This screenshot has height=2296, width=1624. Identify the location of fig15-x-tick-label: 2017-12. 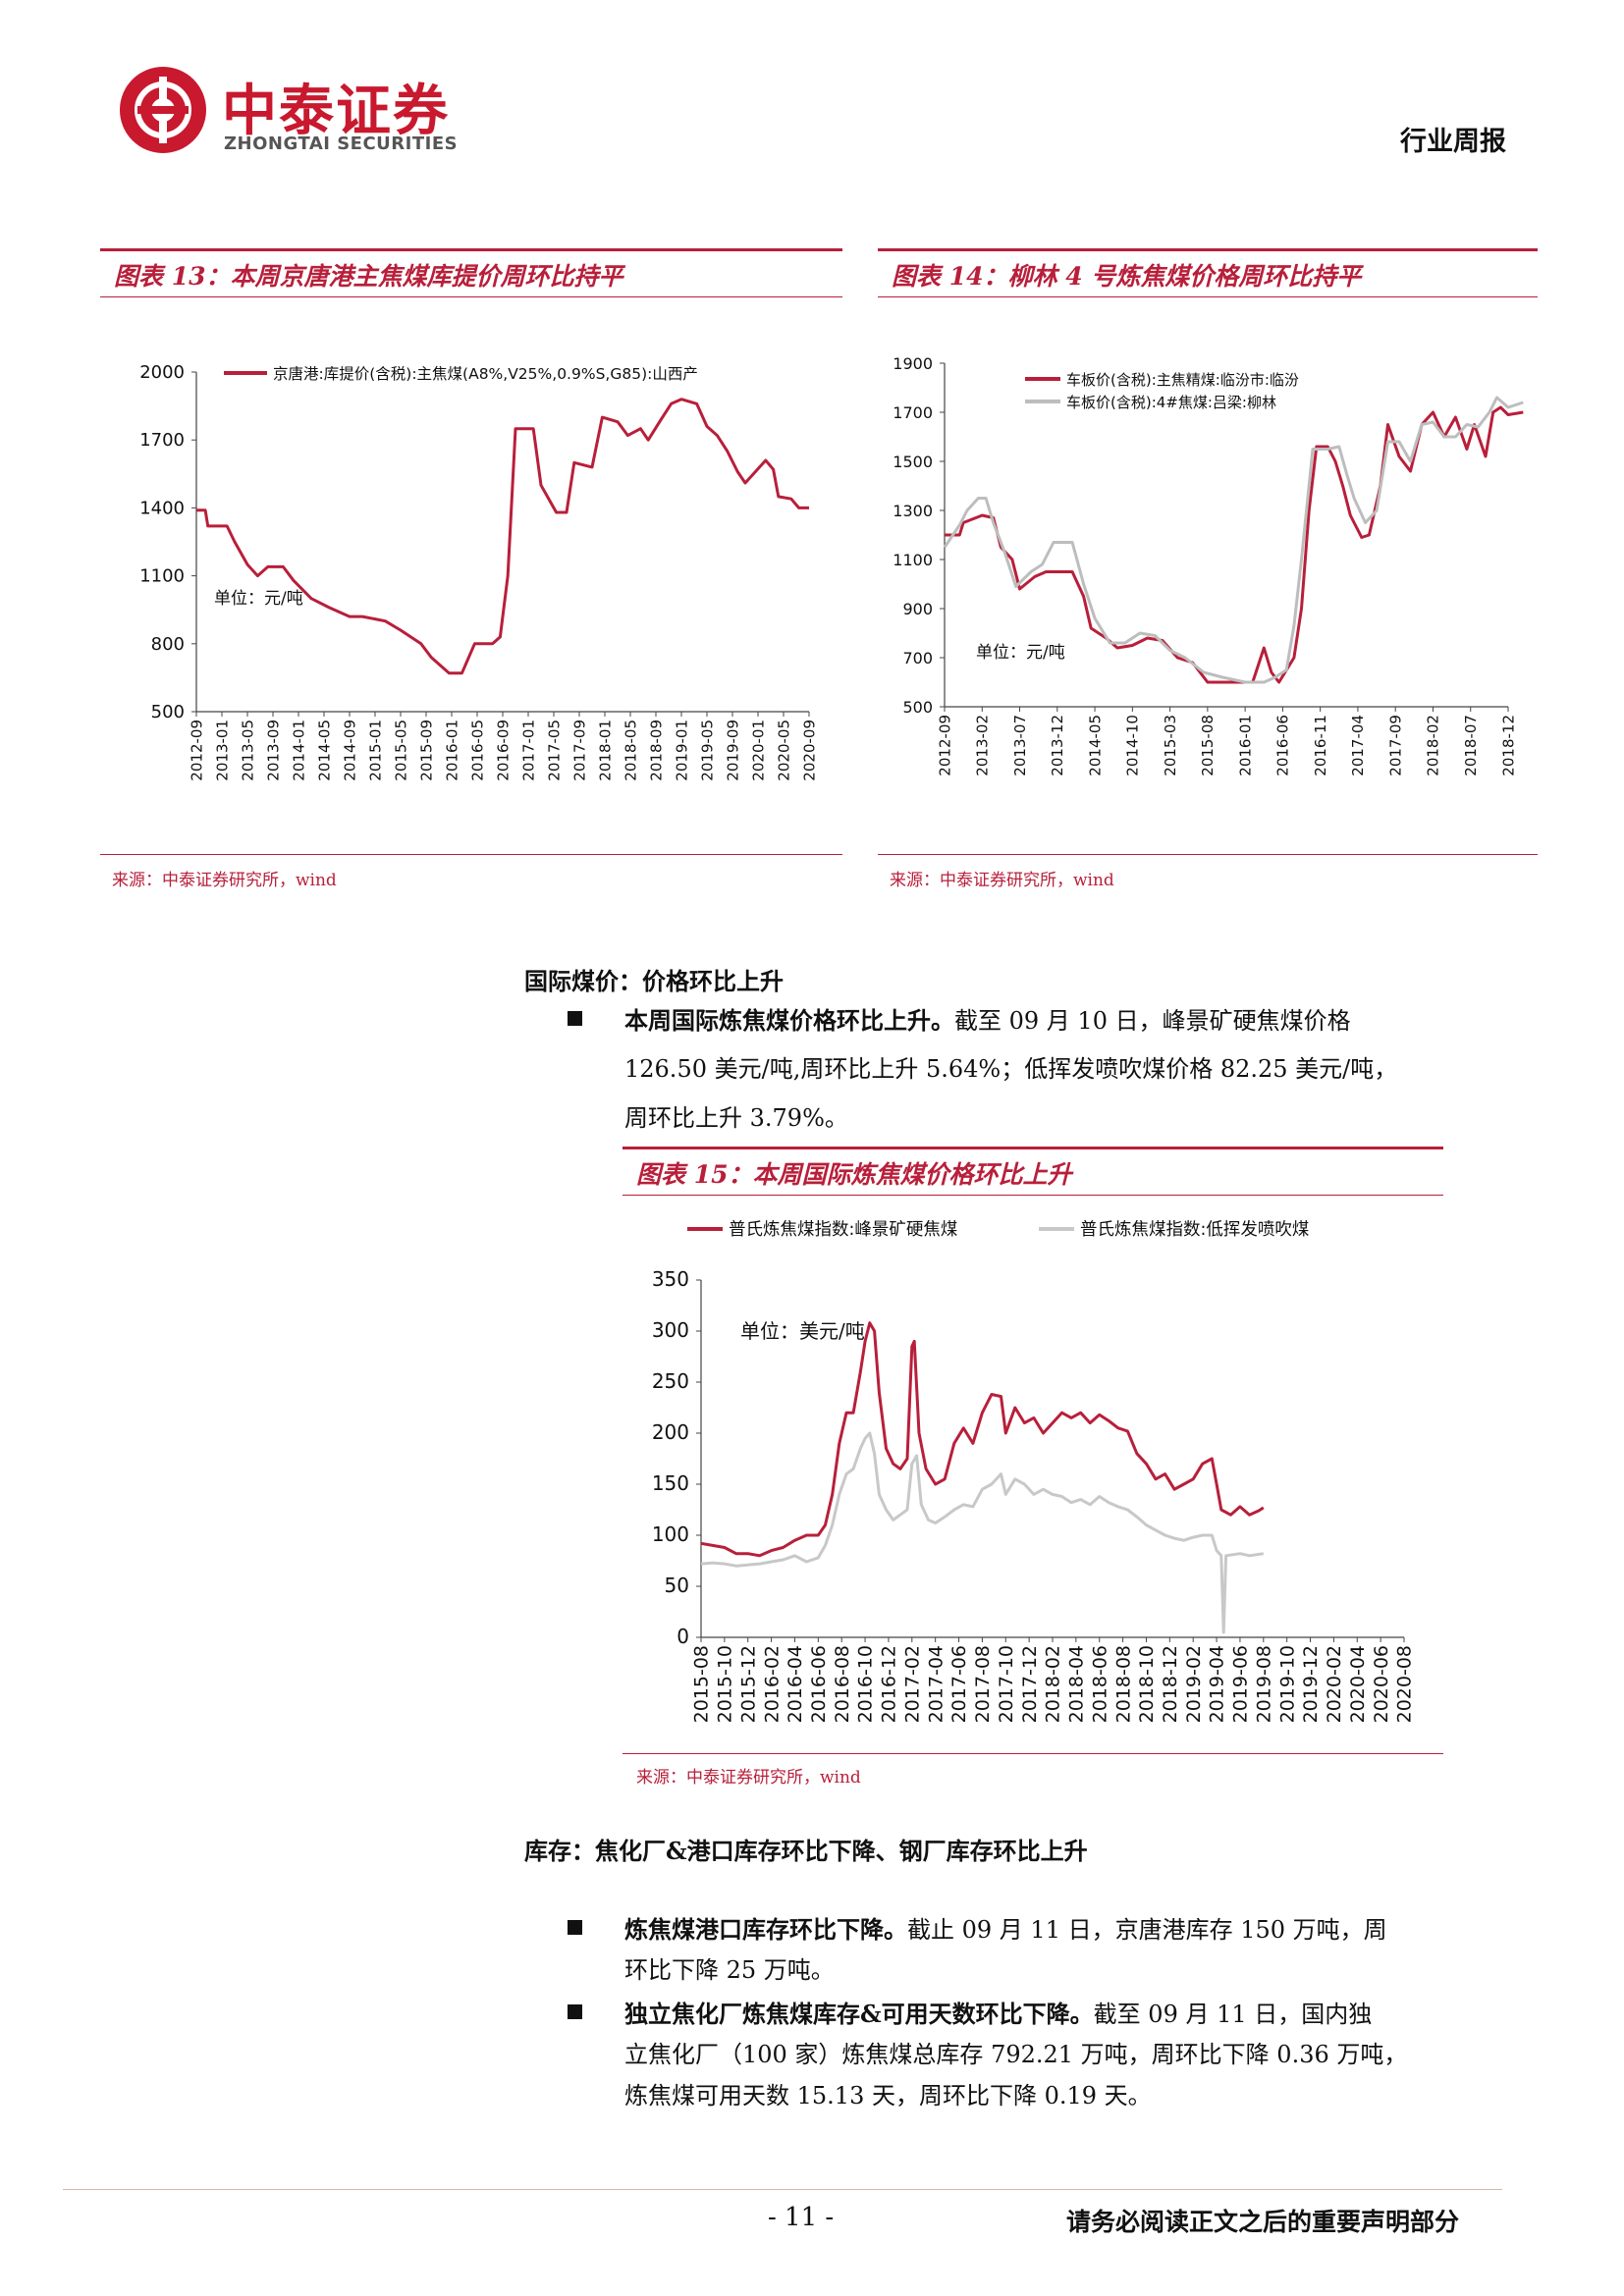
(1030, 1684).